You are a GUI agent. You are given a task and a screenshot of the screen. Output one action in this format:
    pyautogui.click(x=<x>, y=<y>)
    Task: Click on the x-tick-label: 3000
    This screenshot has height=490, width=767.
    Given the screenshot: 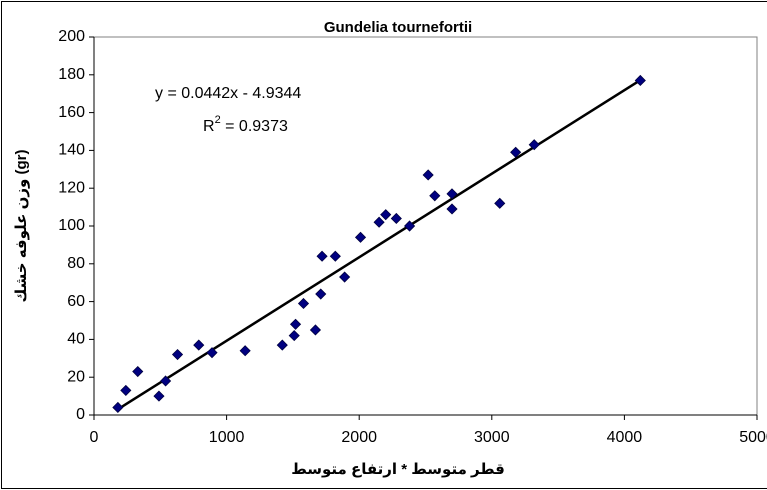 What is the action you would take?
    pyautogui.click(x=492, y=437)
    